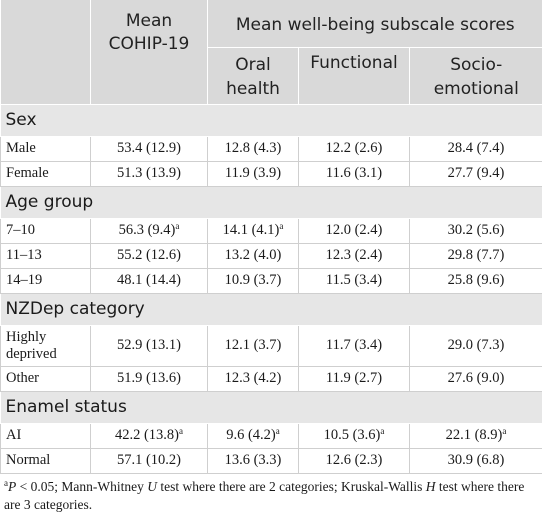  I want to click on cell-oral: 9.6 (4.2)a, so click(253, 436).